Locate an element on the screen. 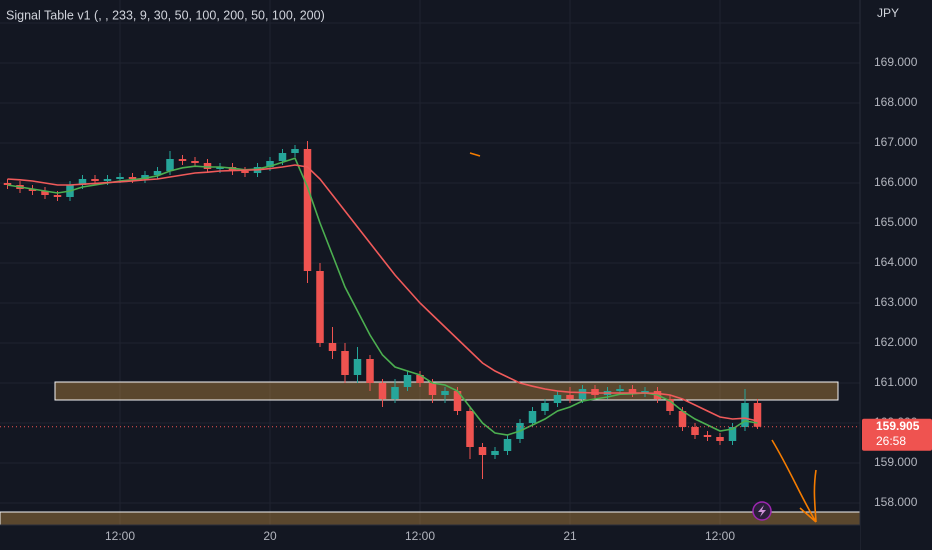 This screenshot has height=550, width=932. y-tick-label: 161.000 is located at coordinates (896, 382).